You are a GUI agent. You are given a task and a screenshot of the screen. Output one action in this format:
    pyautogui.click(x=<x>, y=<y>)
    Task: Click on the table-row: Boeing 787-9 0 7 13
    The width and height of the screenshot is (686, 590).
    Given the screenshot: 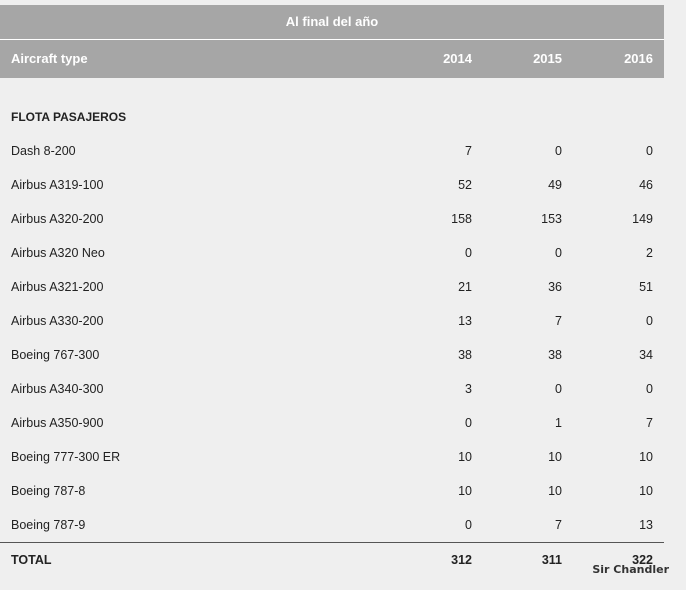 What is the action you would take?
    pyautogui.click(x=332, y=525)
    